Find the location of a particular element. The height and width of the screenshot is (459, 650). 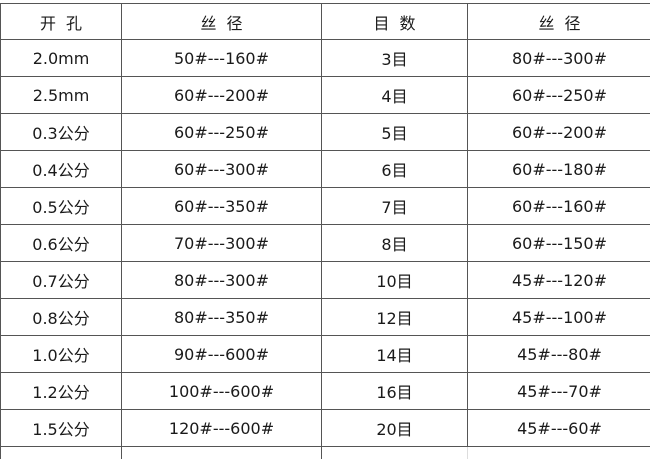

table-row-partial is located at coordinates (325, 453).